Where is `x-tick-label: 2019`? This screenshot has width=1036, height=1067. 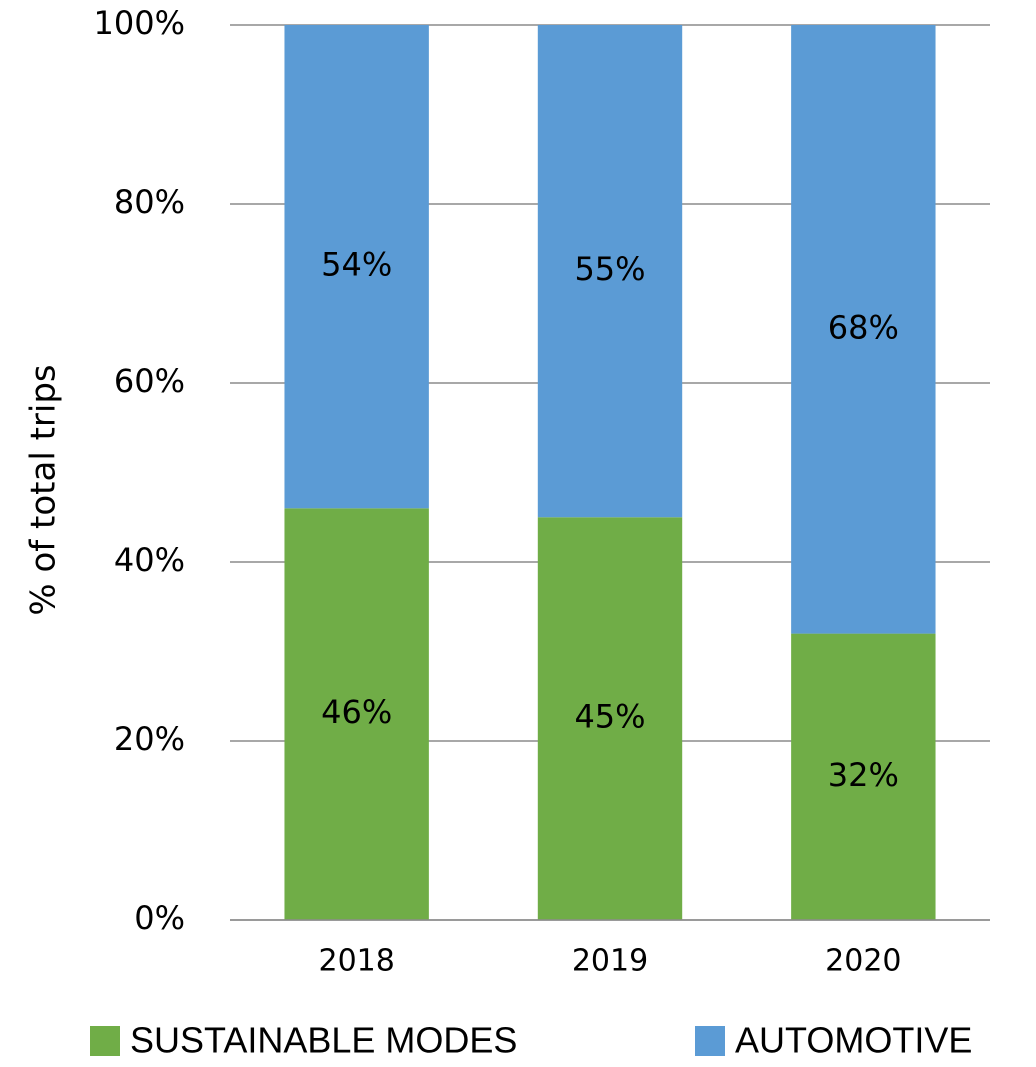 x-tick-label: 2019 is located at coordinates (610, 961).